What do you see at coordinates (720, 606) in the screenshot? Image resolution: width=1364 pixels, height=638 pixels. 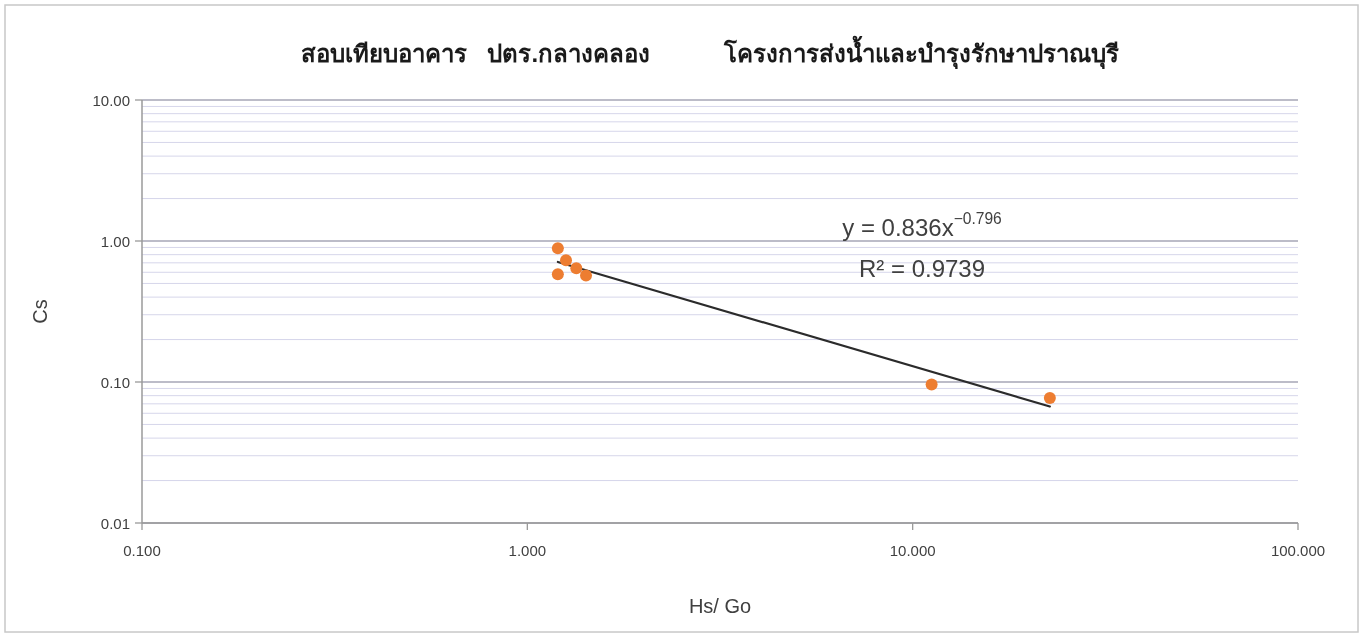 I see `xlabel: Hs/ Go` at bounding box center [720, 606].